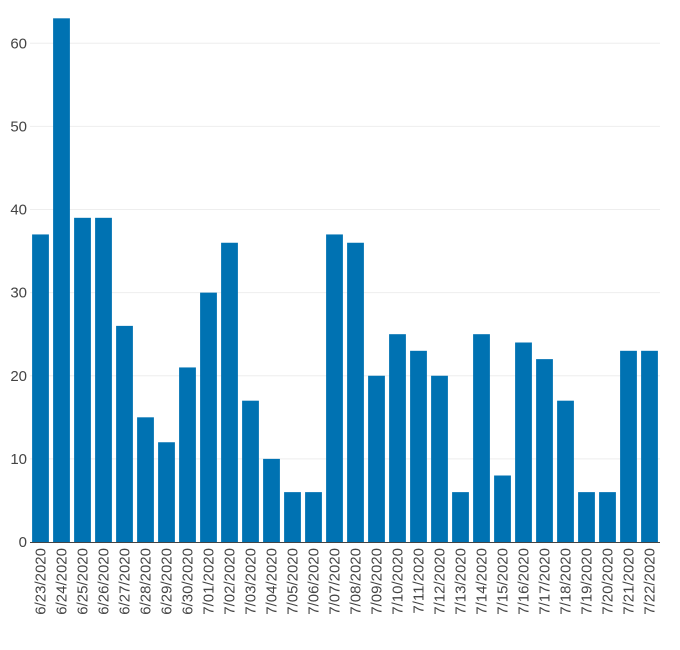 The image size is (680, 650). I want to click on x-tick-label: 6/24/2020, so click(62, 581).